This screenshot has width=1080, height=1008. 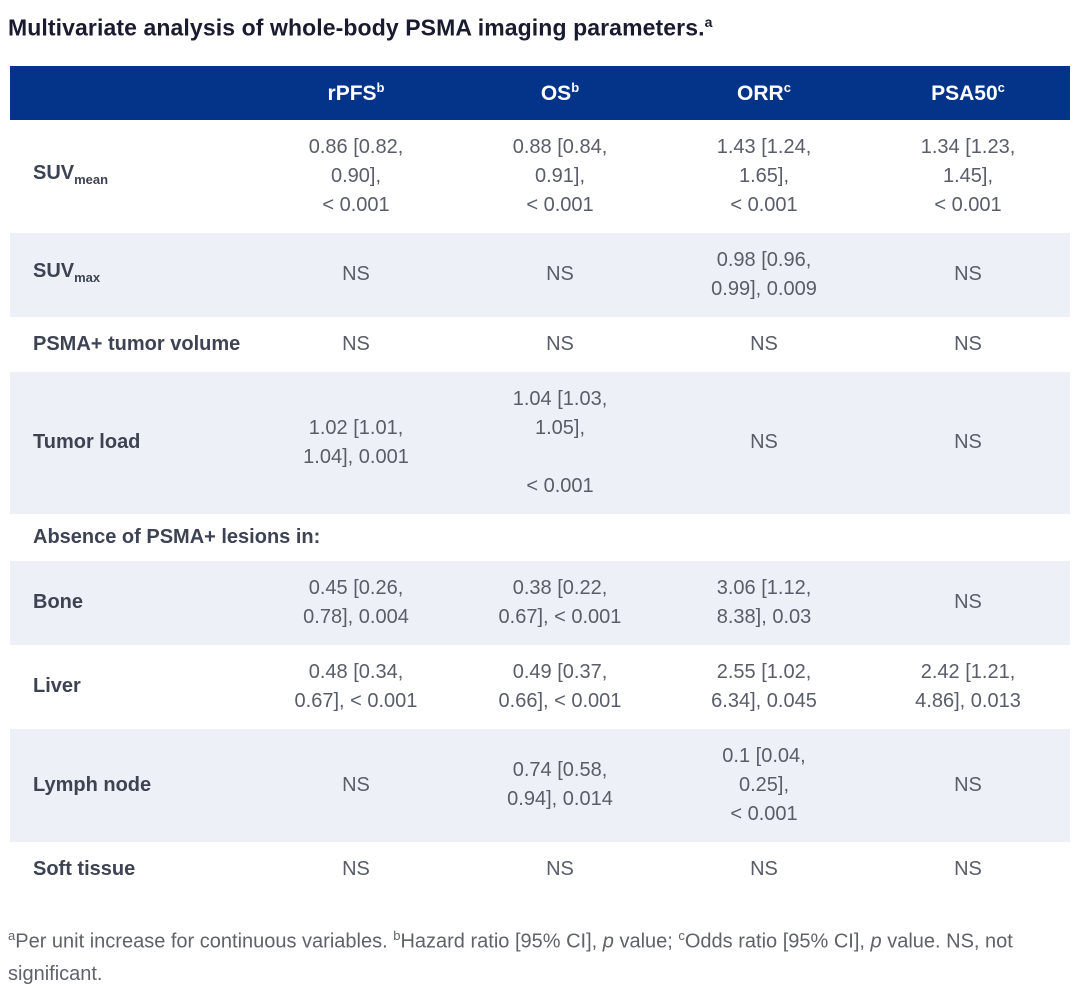 I want to click on cell-lymph-node-orr: 0.1 [0.04, 0.25], < 0.001, so click(x=764, y=785).